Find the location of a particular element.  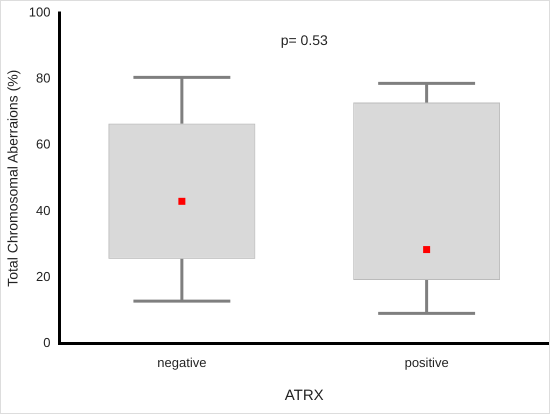

x-tick-label: positive is located at coordinates (426, 362).